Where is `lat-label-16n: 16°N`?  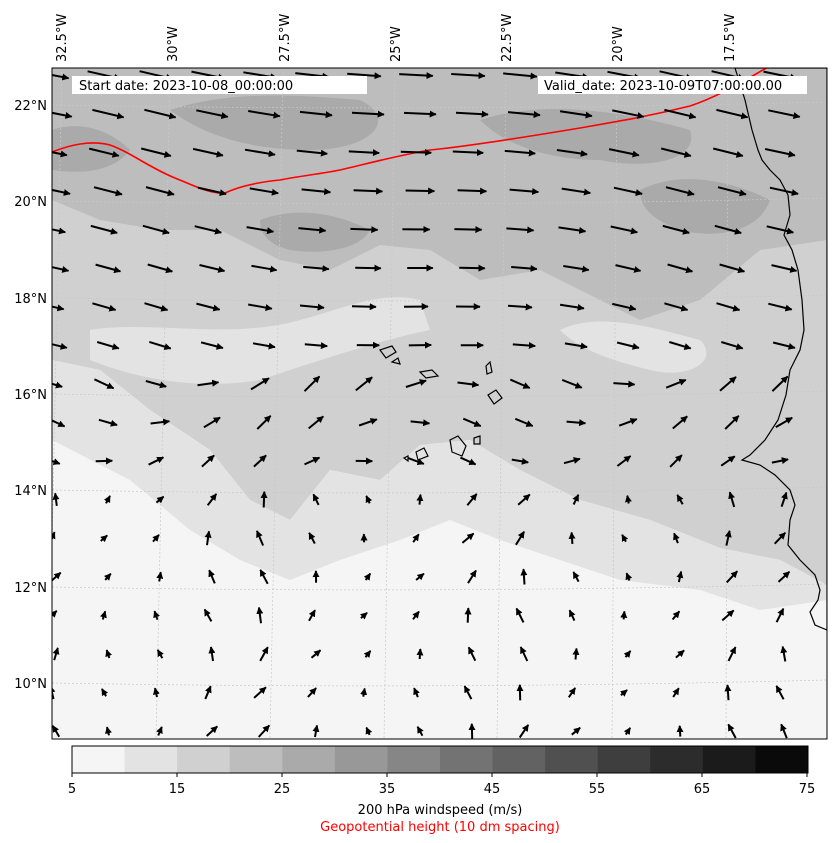 lat-label-16n: 16°N is located at coordinates (30, 395).